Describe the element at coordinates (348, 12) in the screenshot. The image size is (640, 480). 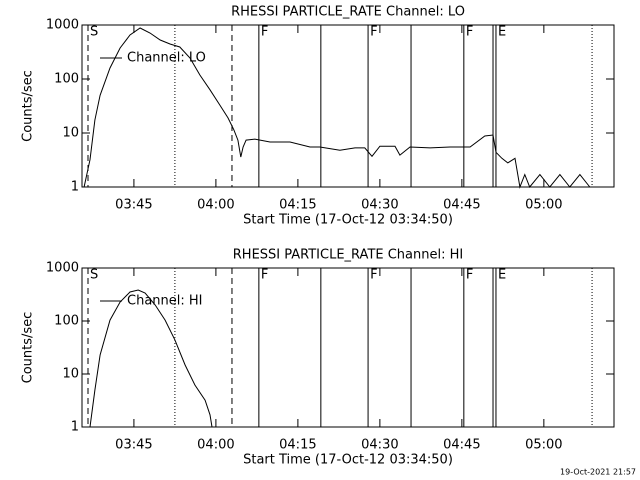
I see `chart-title: RHESSI PARTICLE_RATE Channel: LO` at that location.